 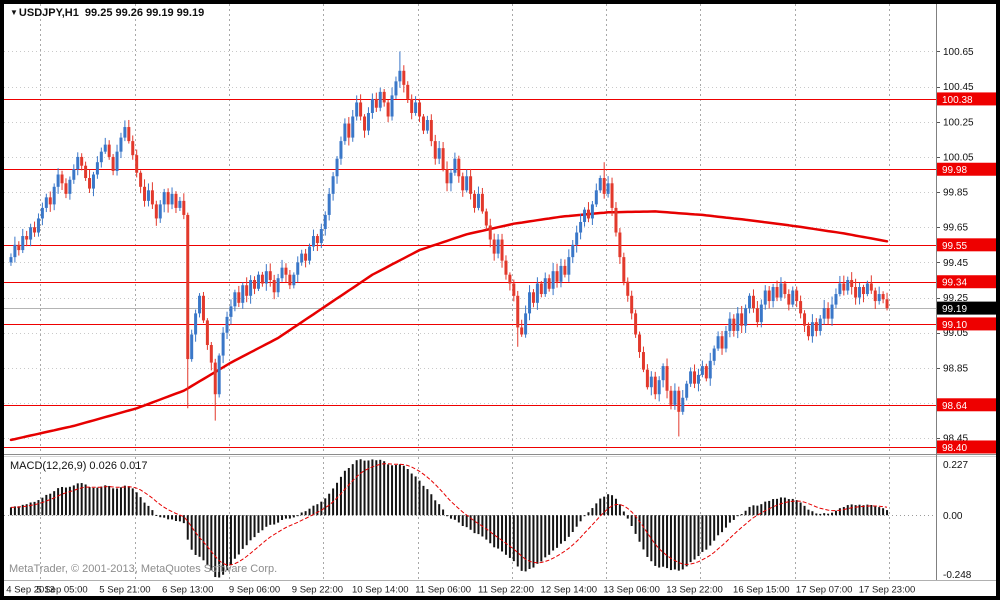 What do you see at coordinates (955, 298) in the screenshot?
I see `svg-text: 99.25` at bounding box center [955, 298].